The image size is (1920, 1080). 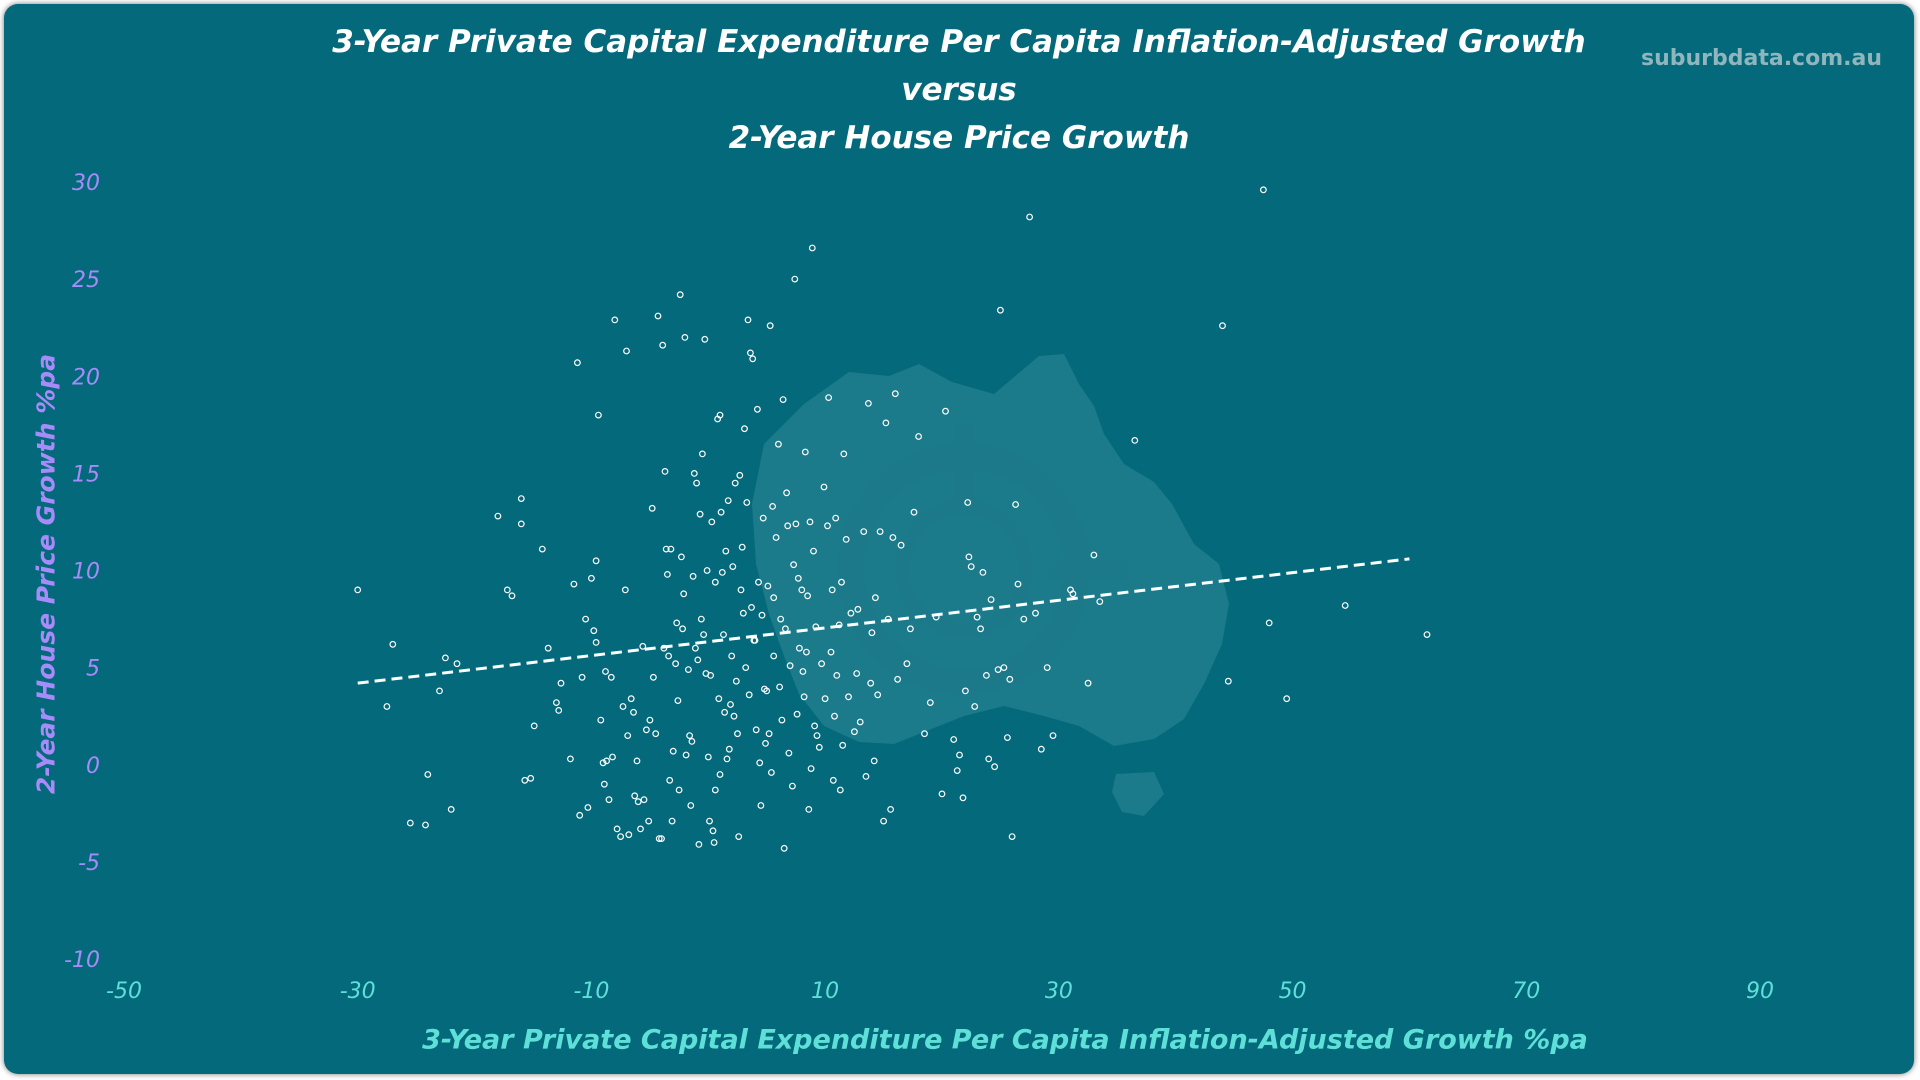 I want to click on y-tick-label: 20, so click(x=86, y=377).